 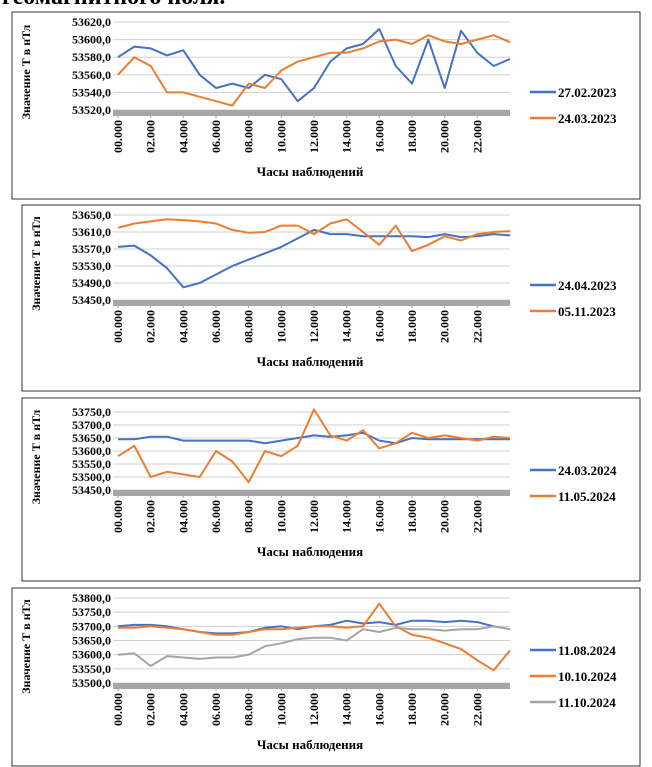 What do you see at coordinates (587, 285) in the screenshot?
I see `legend-label: 24.04.2023` at bounding box center [587, 285].